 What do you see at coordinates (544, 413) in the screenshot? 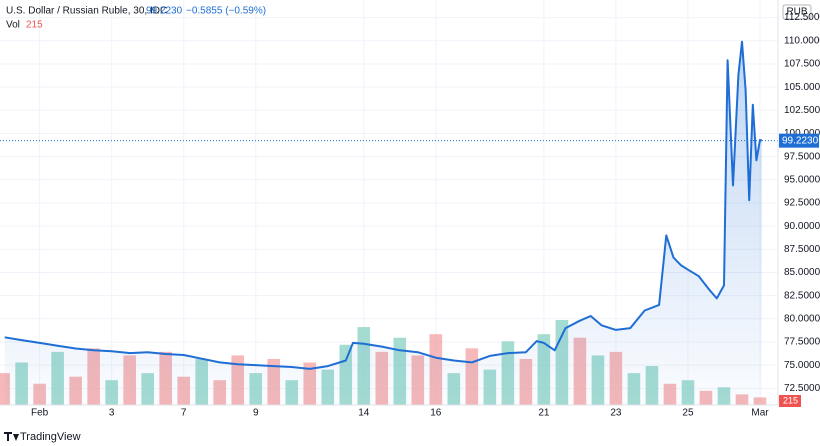
I see `x-tick-label: 21` at bounding box center [544, 413].